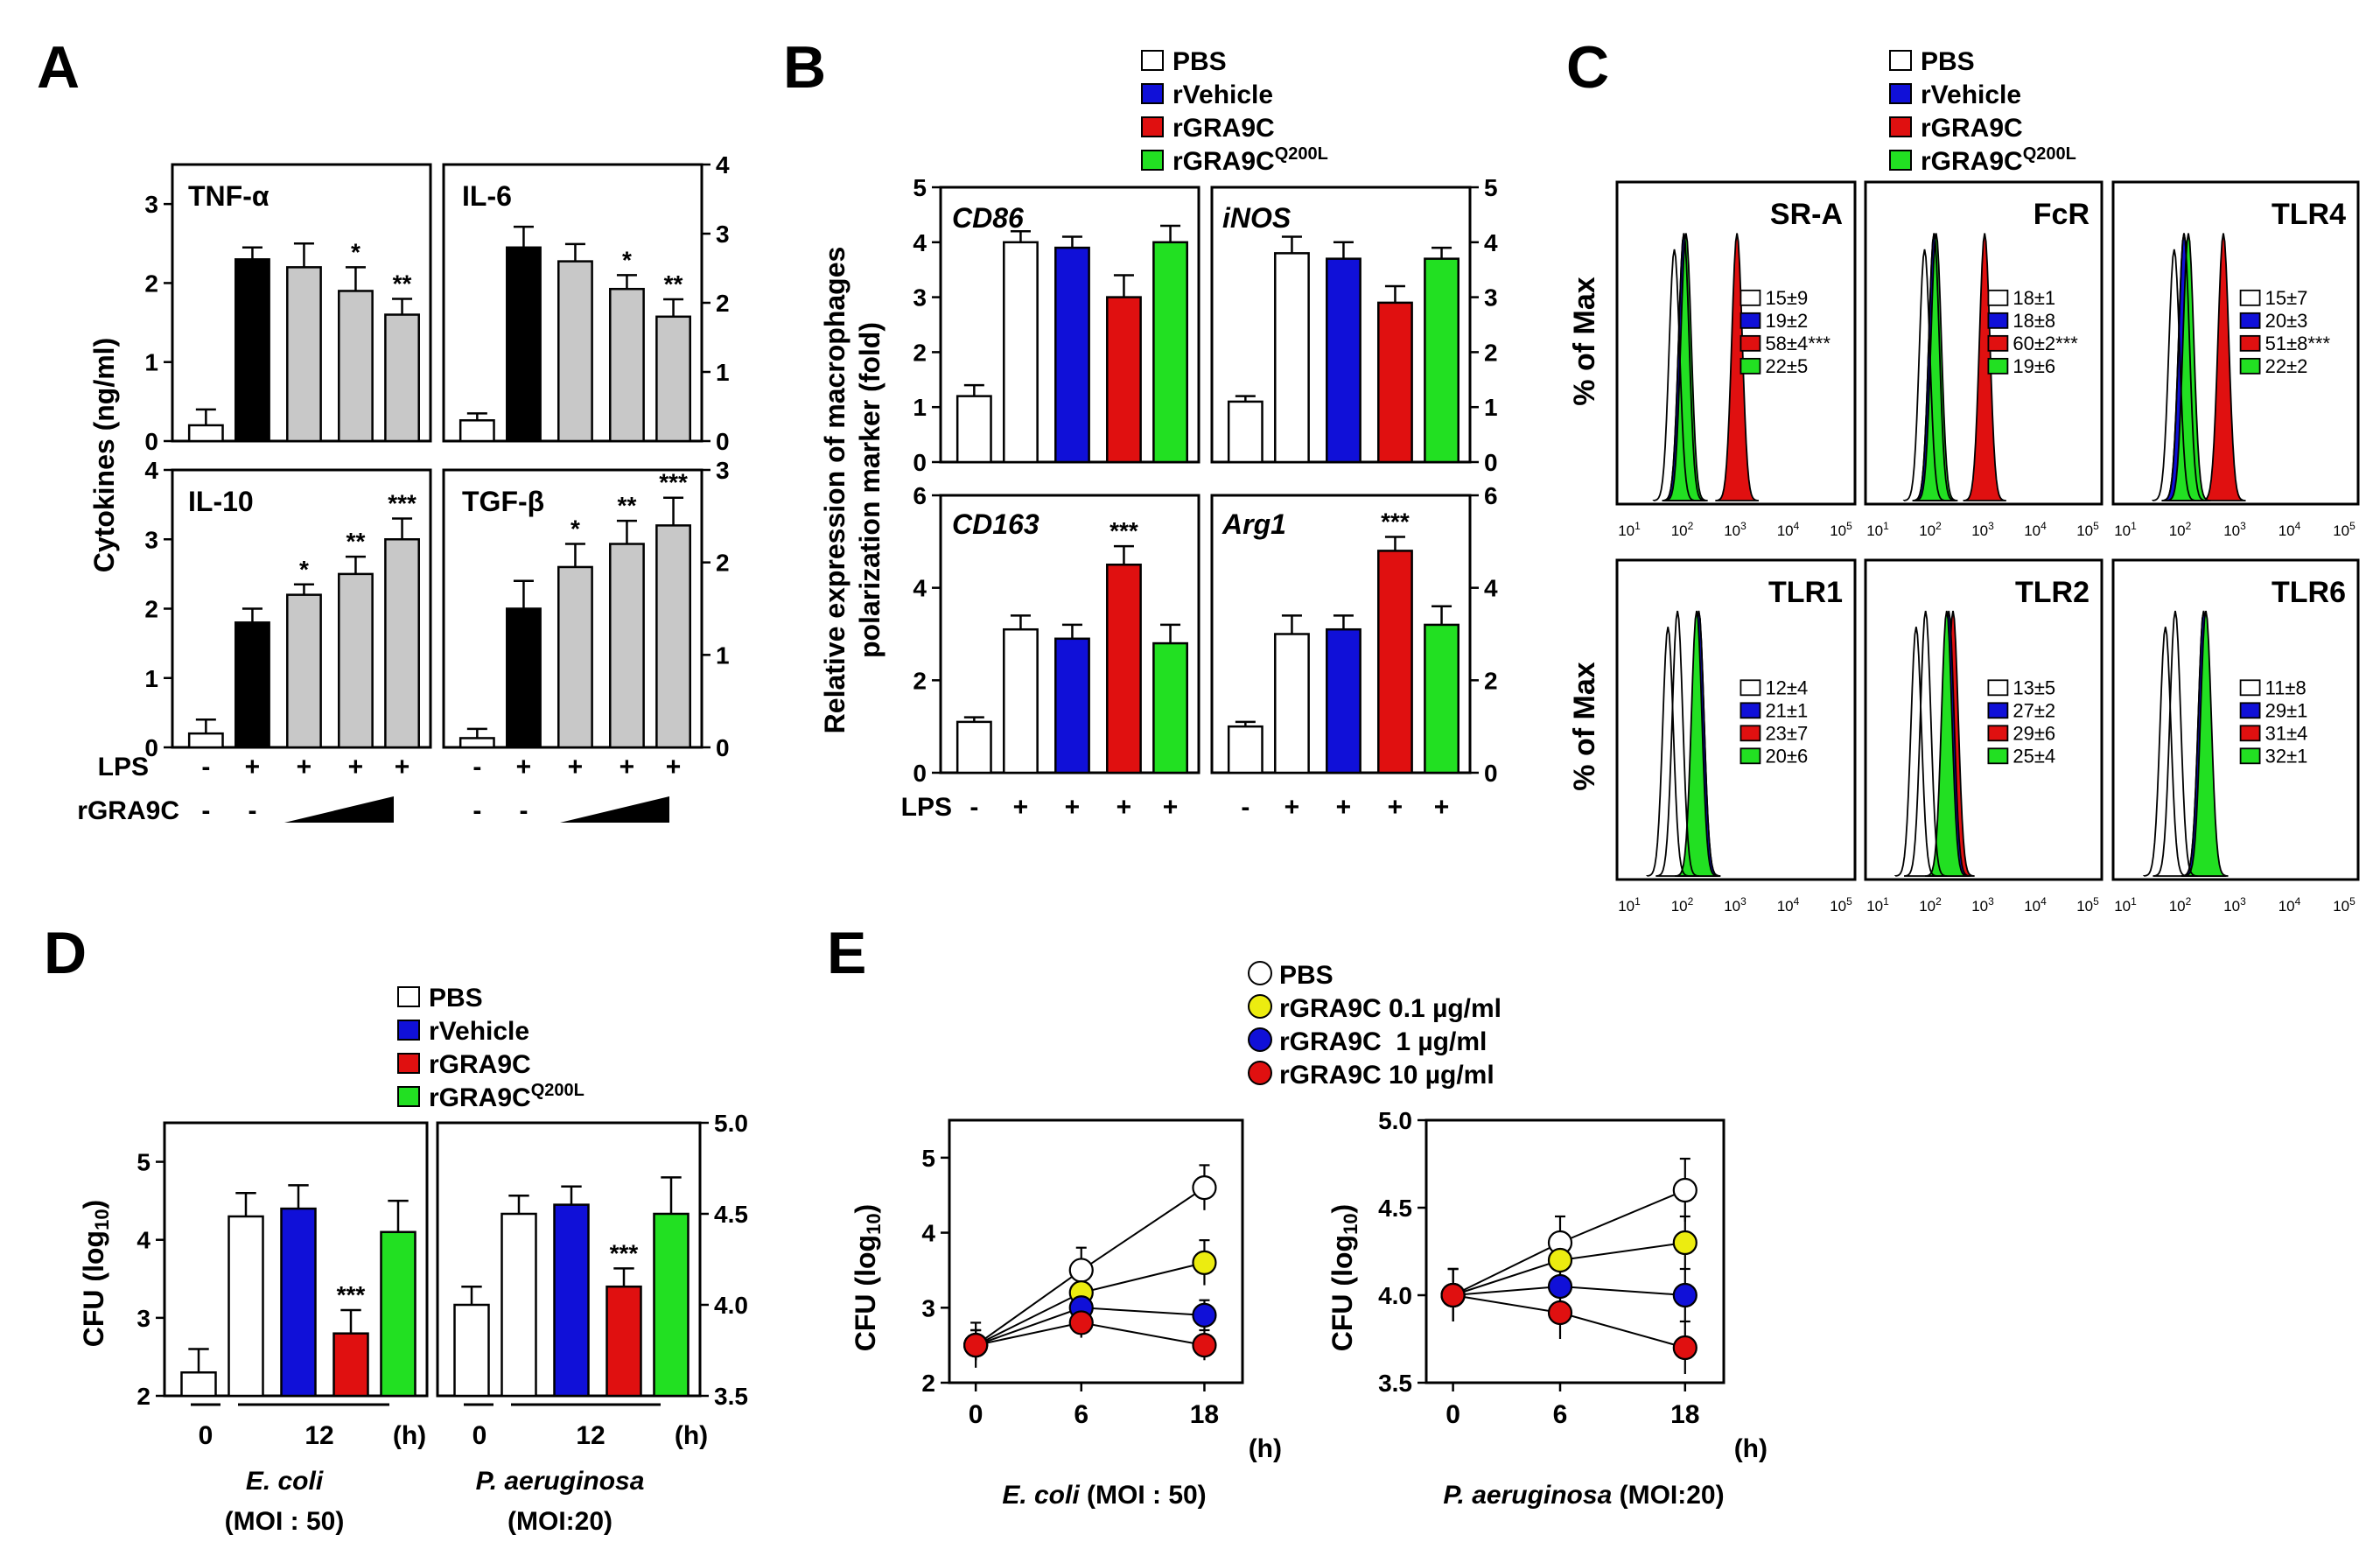  Describe the element at coordinates (339, 809) in the screenshot. I see `a-dose-ramp-left` at that location.